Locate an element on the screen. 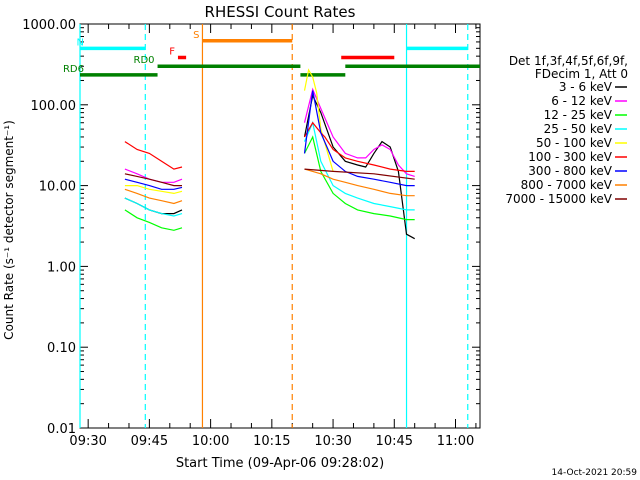 The height and width of the screenshot is (480, 640). y-tick-label: 1000.00 is located at coordinates (49, 25).